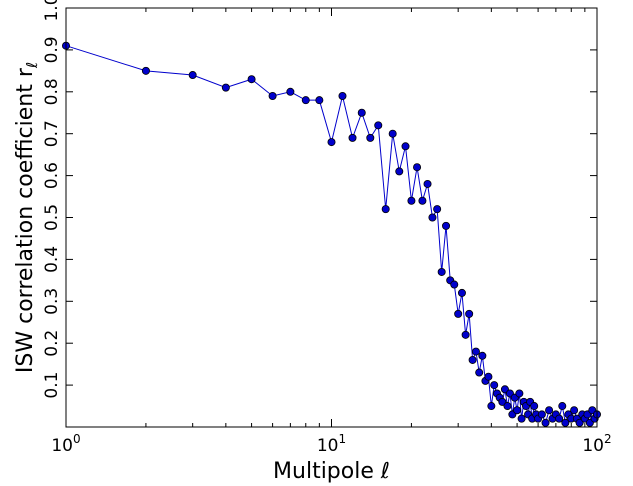 This screenshot has height=486, width=633. I want to click on y-tick-label: 0.2, so click(52, 343).